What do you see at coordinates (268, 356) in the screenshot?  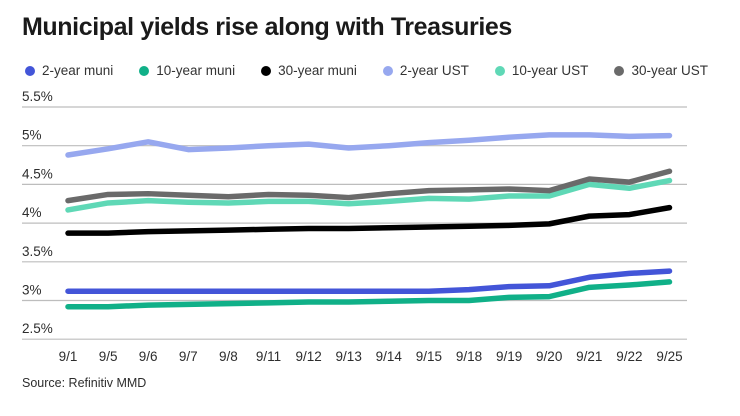 I see `x-tick-label: 9/11` at bounding box center [268, 356].